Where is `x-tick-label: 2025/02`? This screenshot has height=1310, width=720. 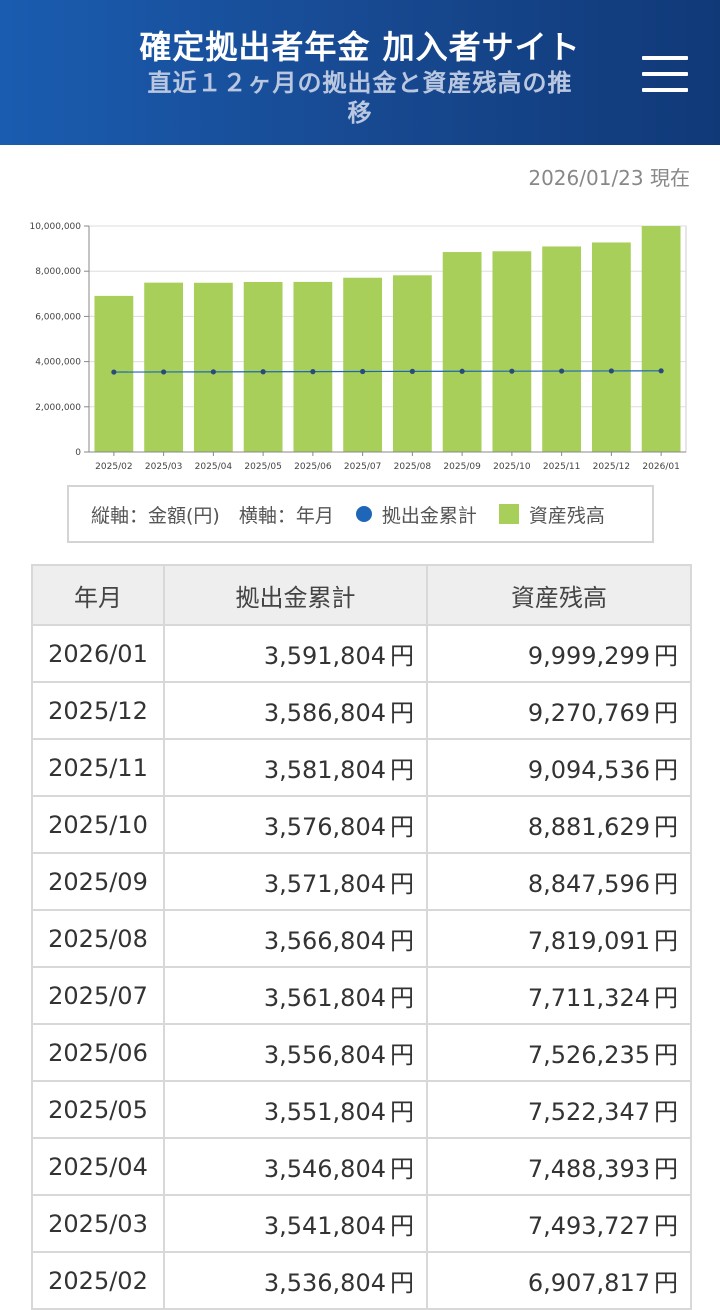
x-tick-label: 2025/02 is located at coordinates (113, 467).